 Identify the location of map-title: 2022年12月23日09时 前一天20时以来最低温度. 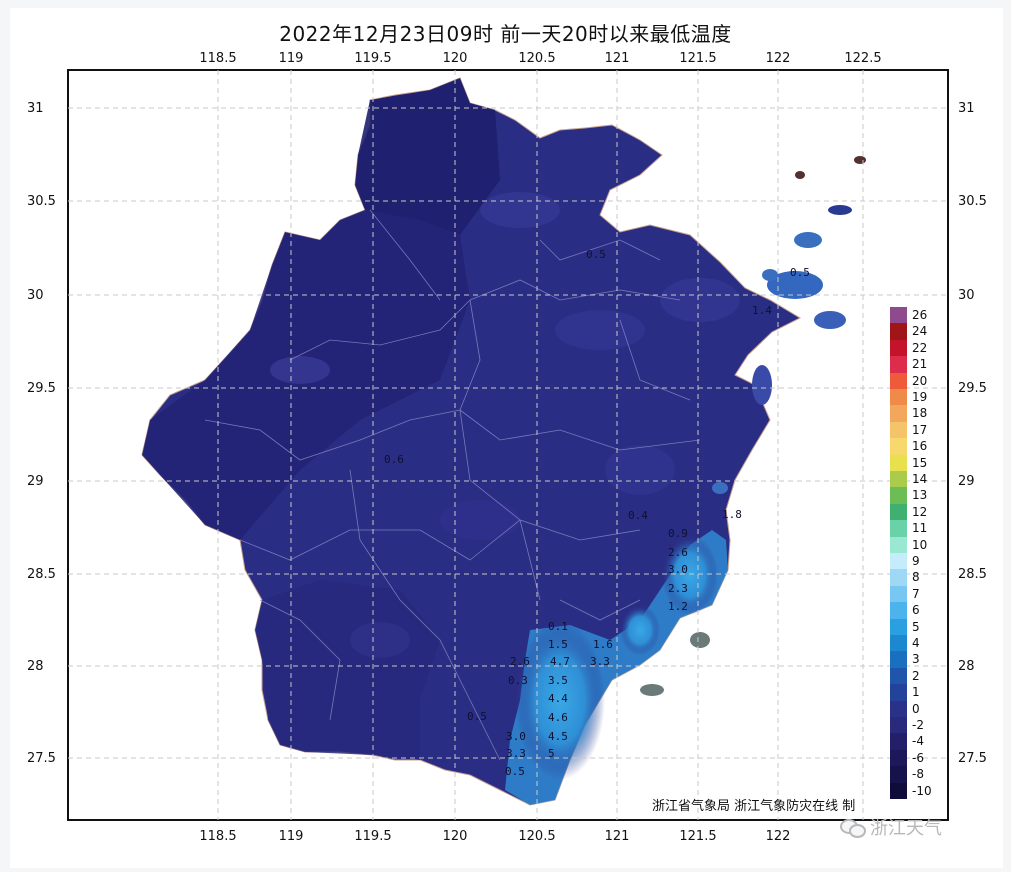
(505, 34).